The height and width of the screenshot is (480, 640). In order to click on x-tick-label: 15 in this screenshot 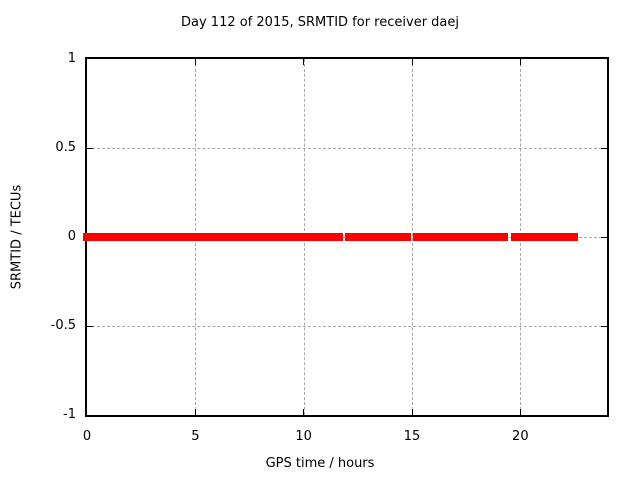, I will do `click(412, 436)`.